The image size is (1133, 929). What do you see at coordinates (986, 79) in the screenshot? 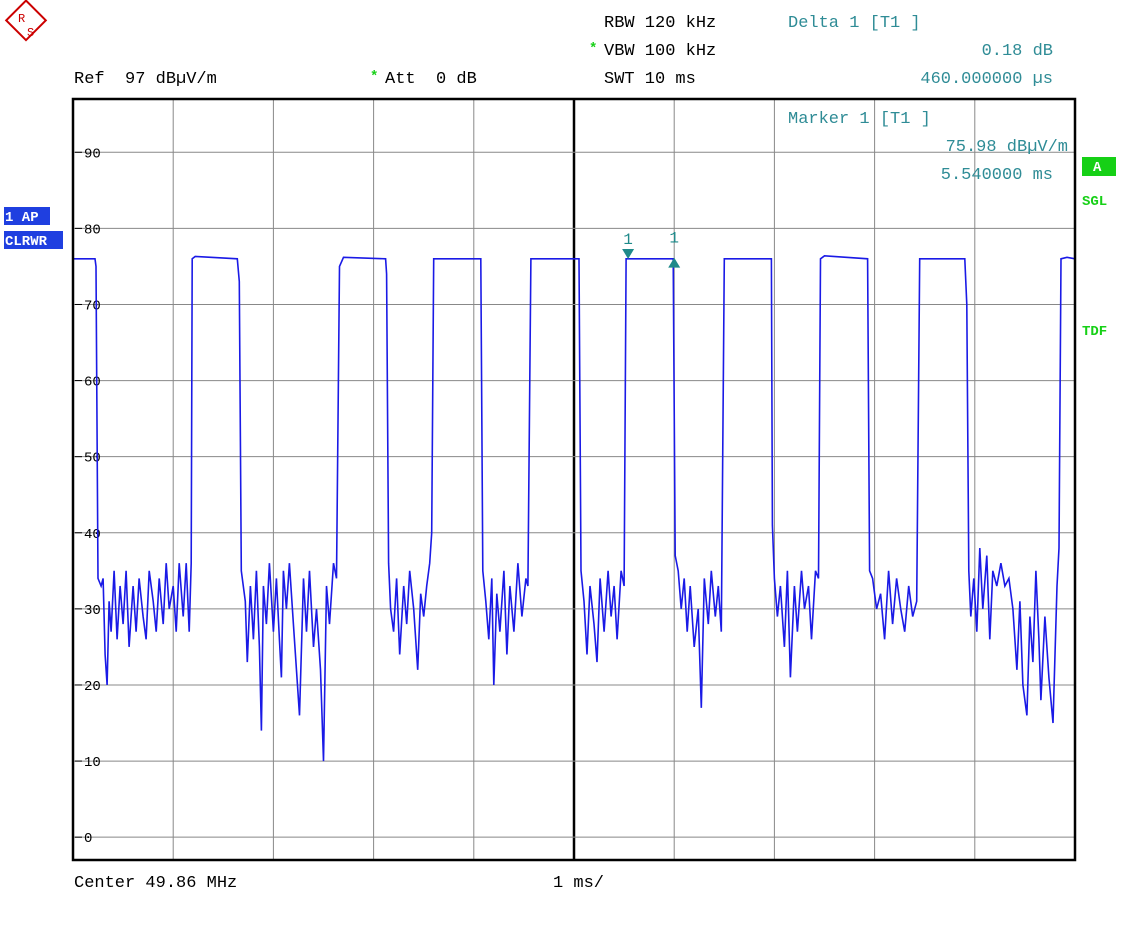
I see `delta-time: 460.000000 µs` at bounding box center [986, 79].